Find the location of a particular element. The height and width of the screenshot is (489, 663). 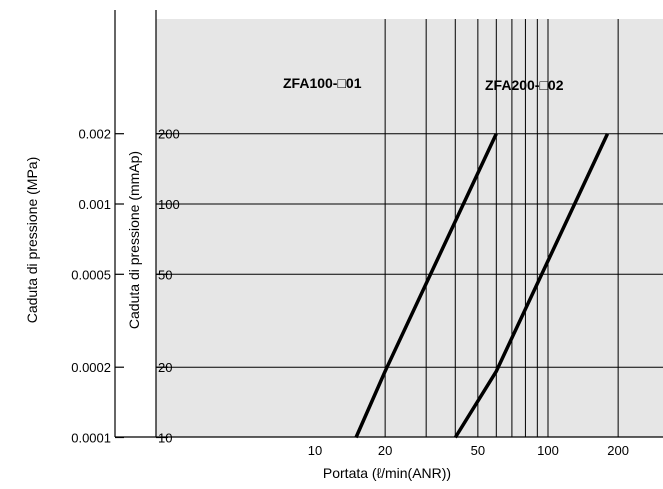

x-tick-label: 100 is located at coordinates (548, 450).